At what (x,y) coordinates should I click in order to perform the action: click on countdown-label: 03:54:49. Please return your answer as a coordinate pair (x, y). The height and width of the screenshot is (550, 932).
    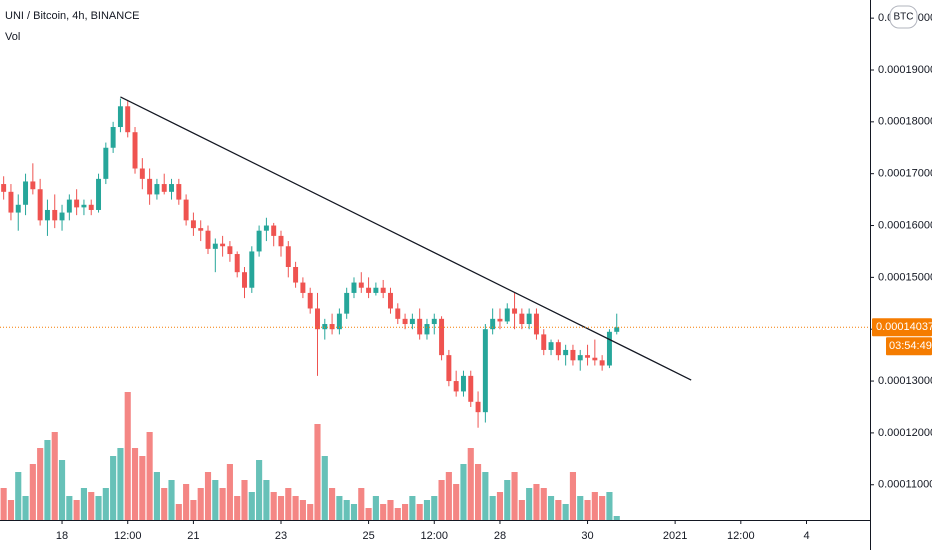
    Looking at the image, I should click on (910, 346).